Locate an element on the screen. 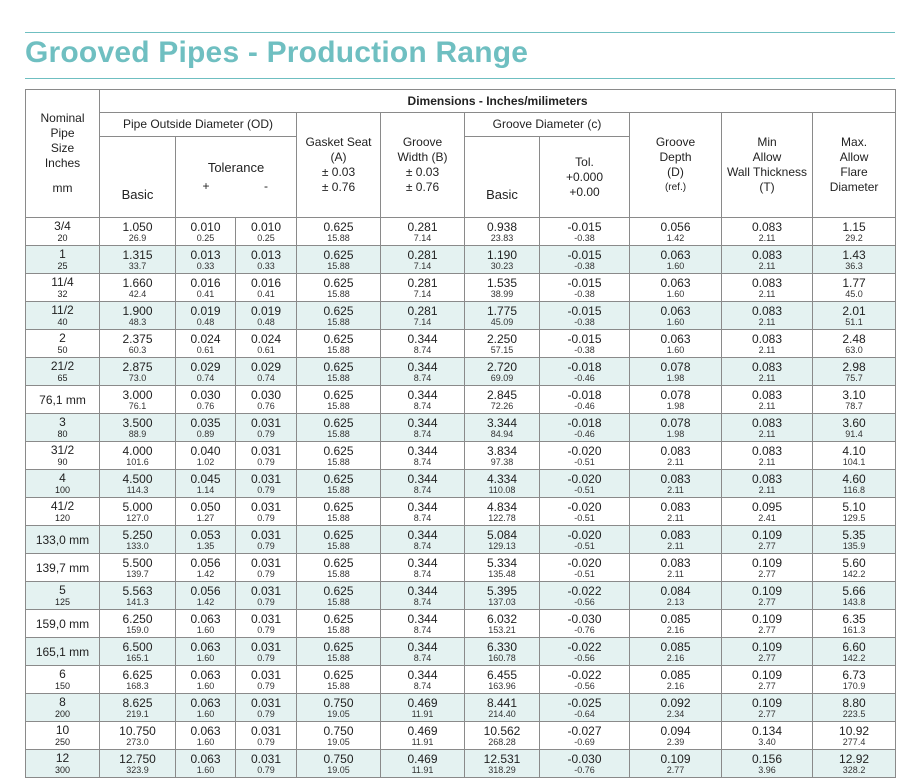  nominal-size-inches: 1 is located at coordinates (62, 254).